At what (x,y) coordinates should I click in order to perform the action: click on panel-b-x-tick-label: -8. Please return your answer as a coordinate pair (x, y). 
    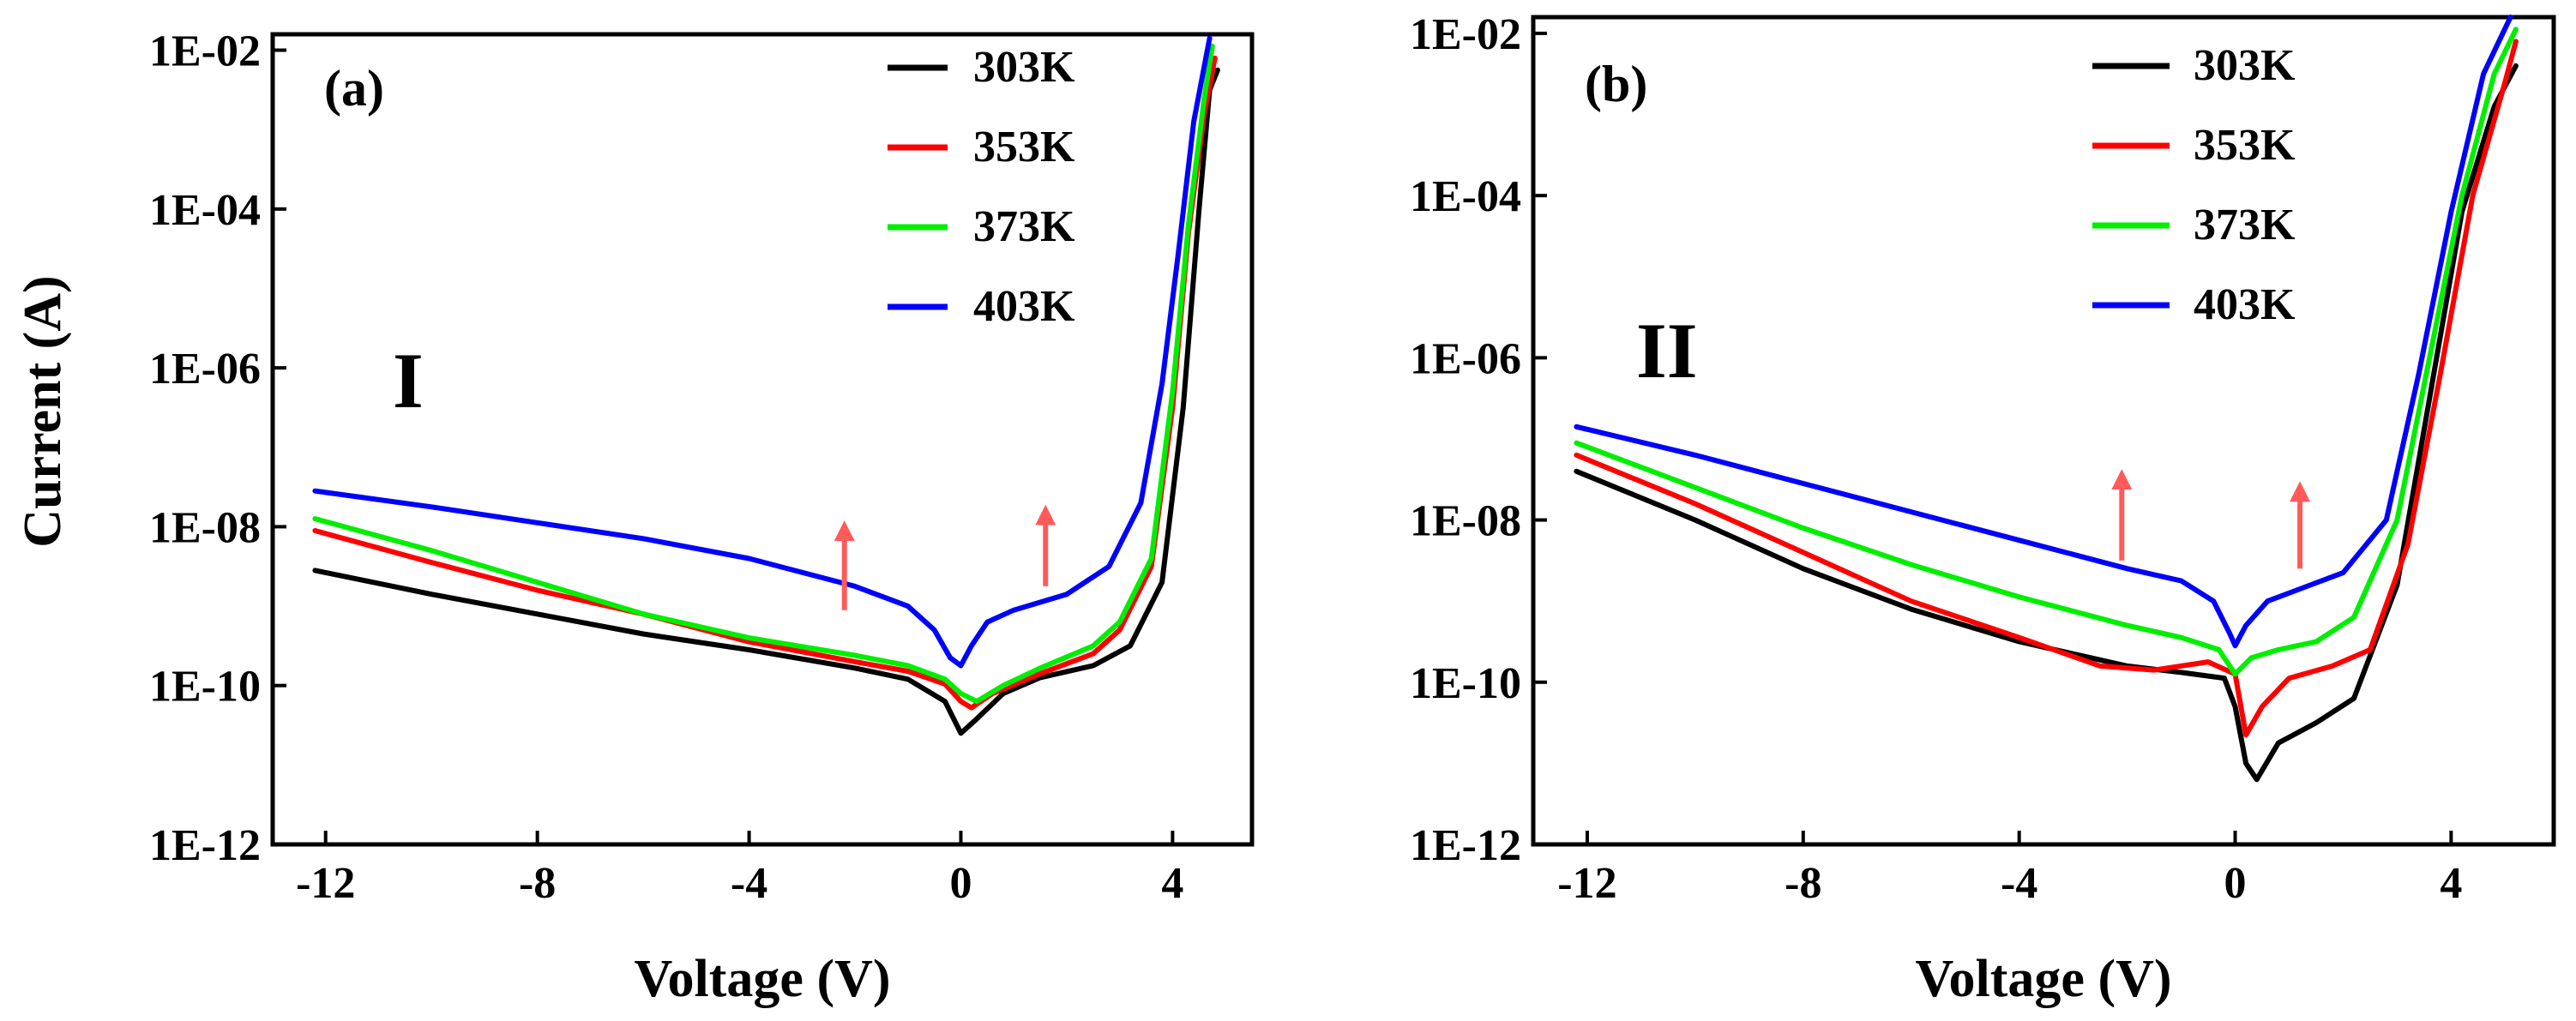
    Looking at the image, I should click on (1803, 883).